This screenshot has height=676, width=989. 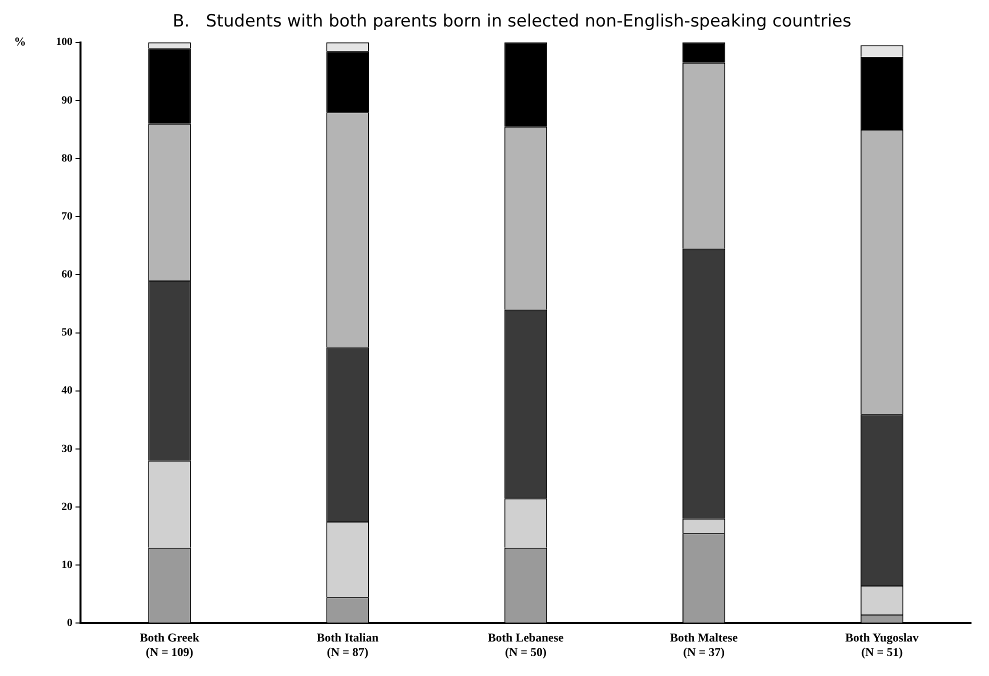 What do you see at coordinates (67, 100) in the screenshot?
I see `y-tick-label: 90` at bounding box center [67, 100].